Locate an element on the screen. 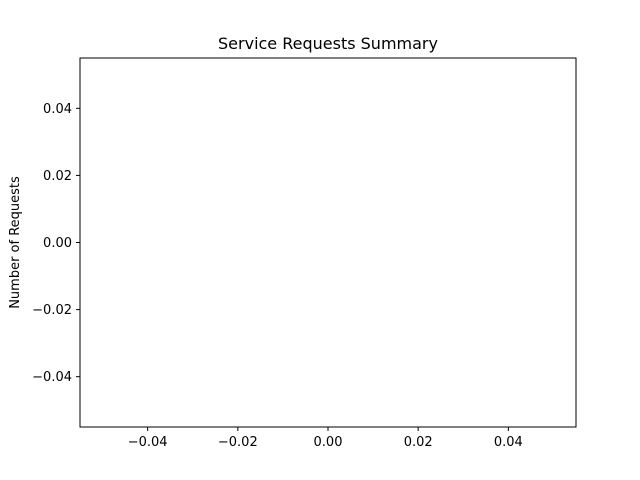 Image resolution: width=640 pixels, height=480 pixels. chart-title: Service Requests Summary is located at coordinates (328, 43).